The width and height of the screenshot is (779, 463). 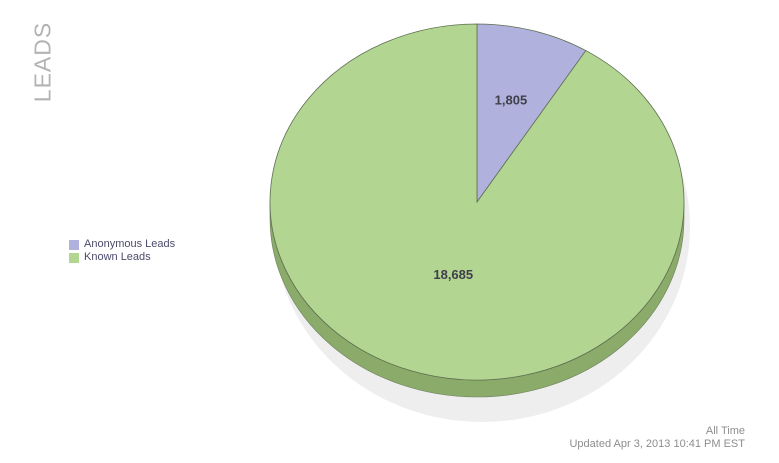 What do you see at coordinates (130, 244) in the screenshot?
I see `legend-label: Anonymous Leads` at bounding box center [130, 244].